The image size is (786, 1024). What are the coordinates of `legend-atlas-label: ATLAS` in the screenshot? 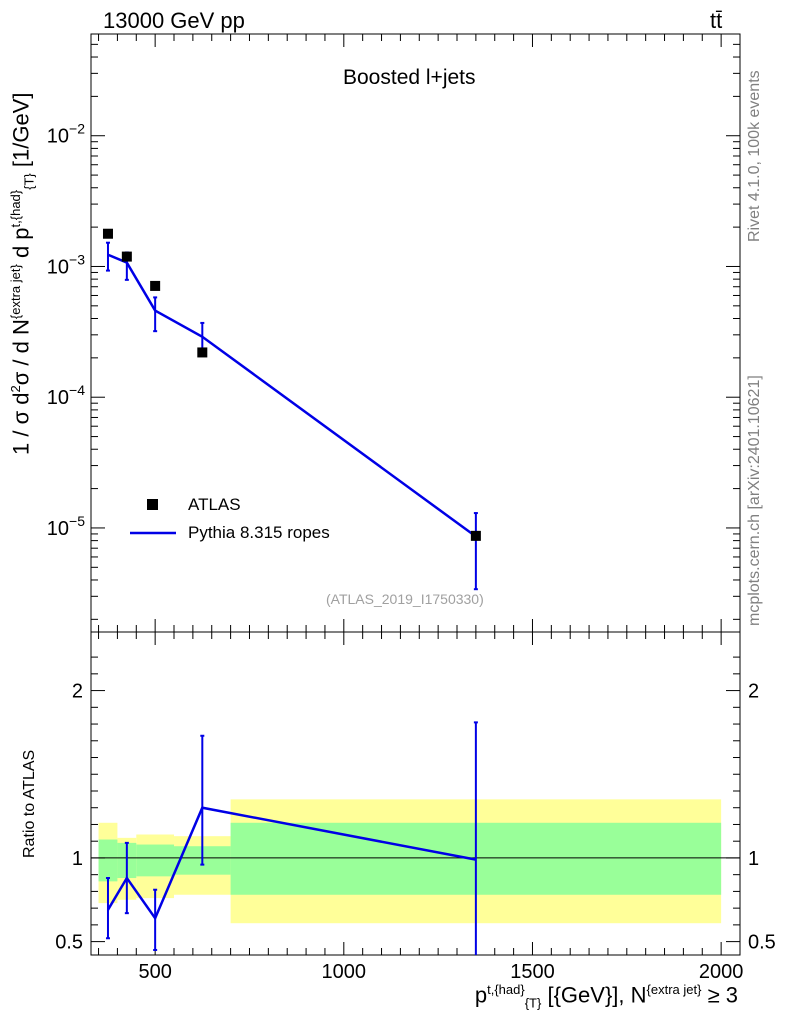 It's located at (214, 504).